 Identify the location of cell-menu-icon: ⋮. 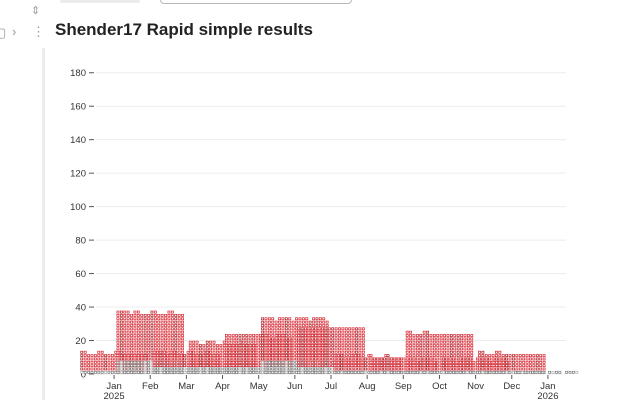
(38, 31).